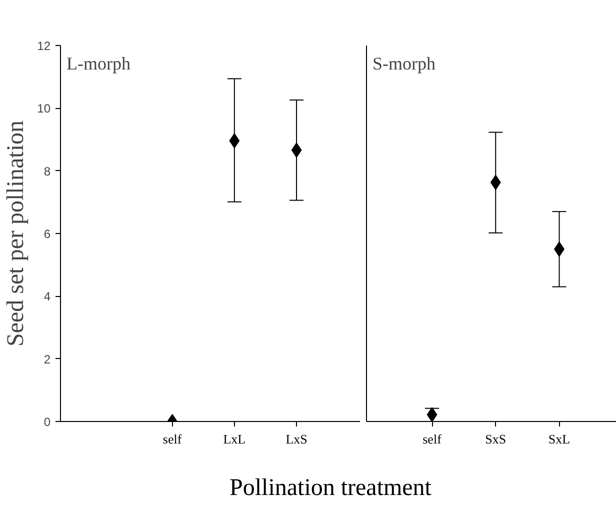  What do you see at coordinates (404, 64) in the screenshot?
I see `chart-title: S-morph` at bounding box center [404, 64].